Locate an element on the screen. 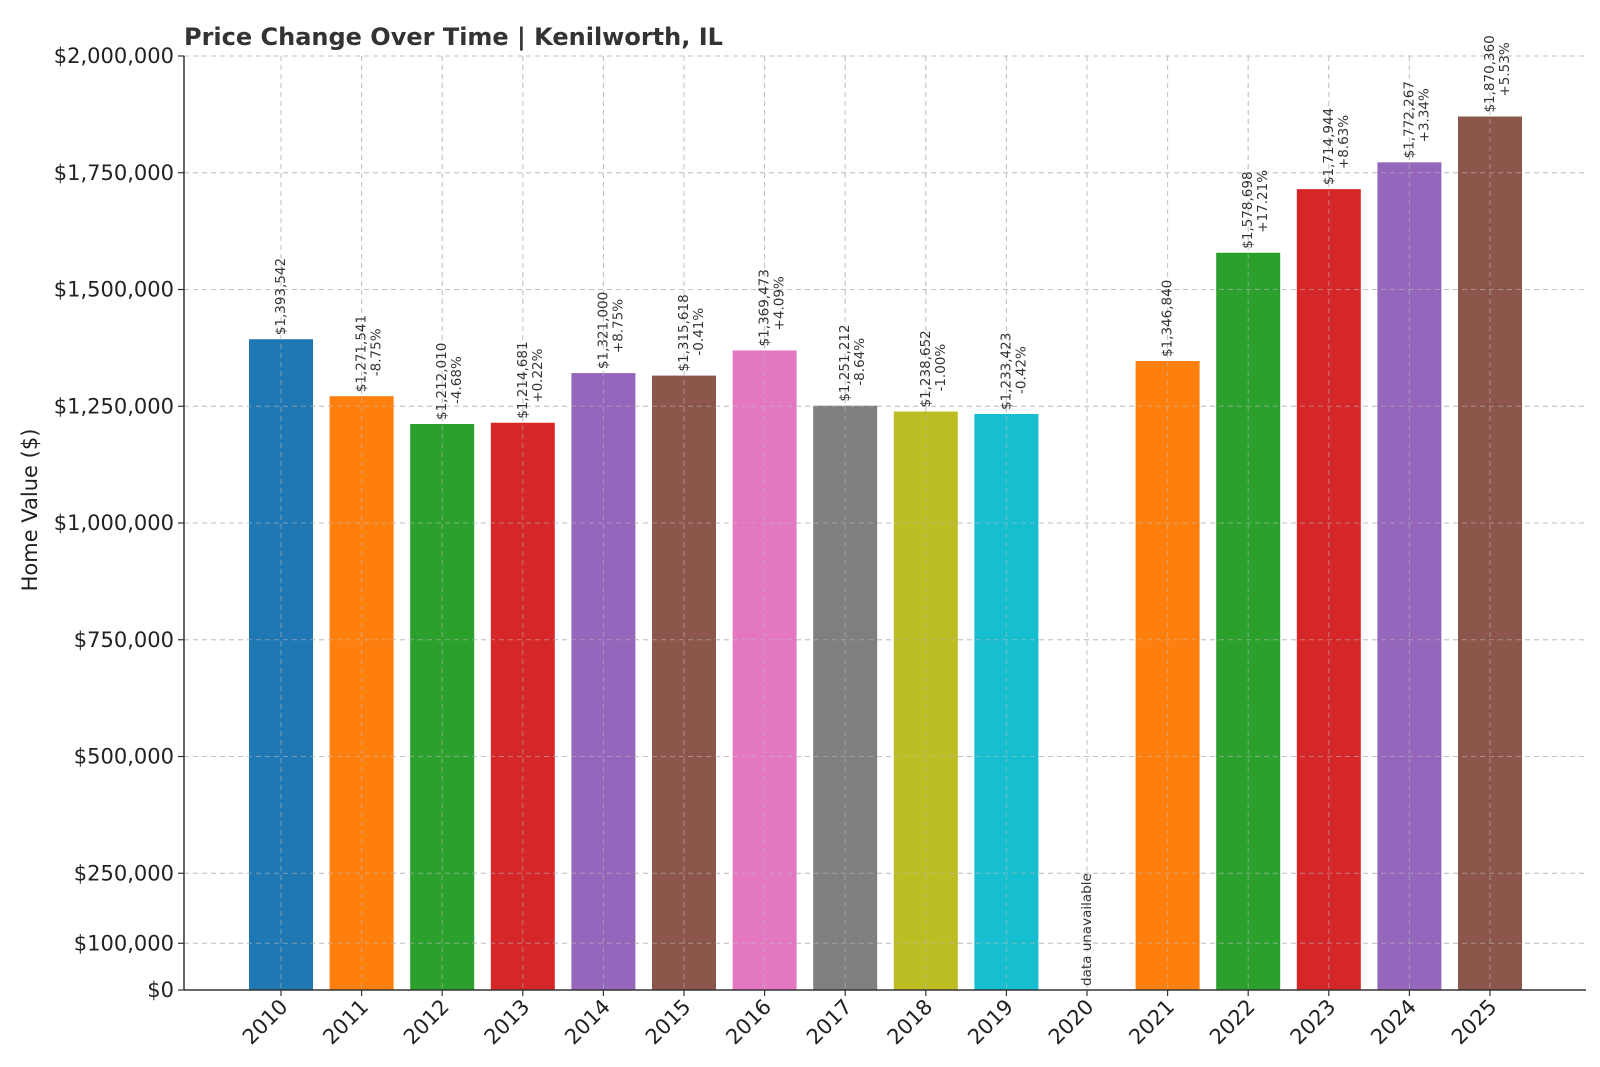  y-axis-label: Home Value ($) is located at coordinates (30, 510).